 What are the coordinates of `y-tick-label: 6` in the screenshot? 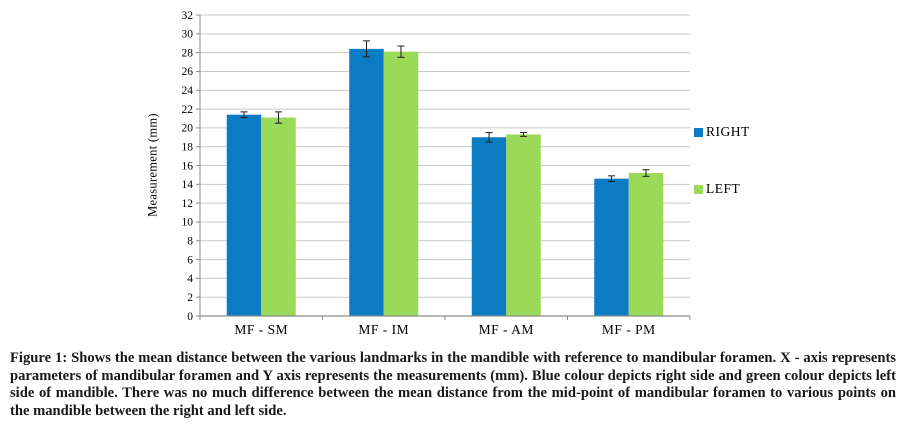 It's located at (190, 260).